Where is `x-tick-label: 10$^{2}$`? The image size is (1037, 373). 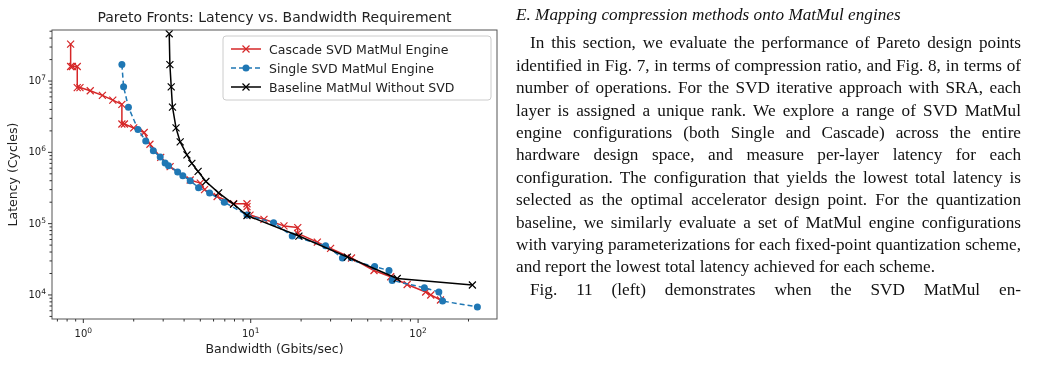
x-tick-label: 10$^{2}$ is located at coordinates (418, 332).